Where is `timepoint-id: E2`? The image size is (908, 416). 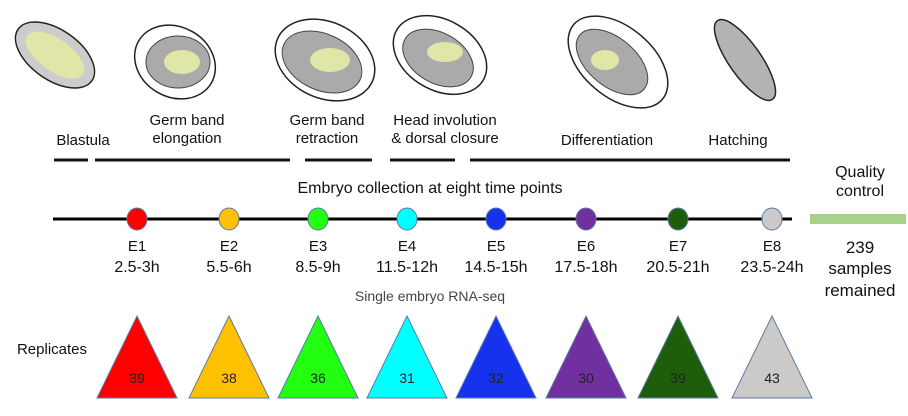 timepoint-id: E2 is located at coordinates (229, 246).